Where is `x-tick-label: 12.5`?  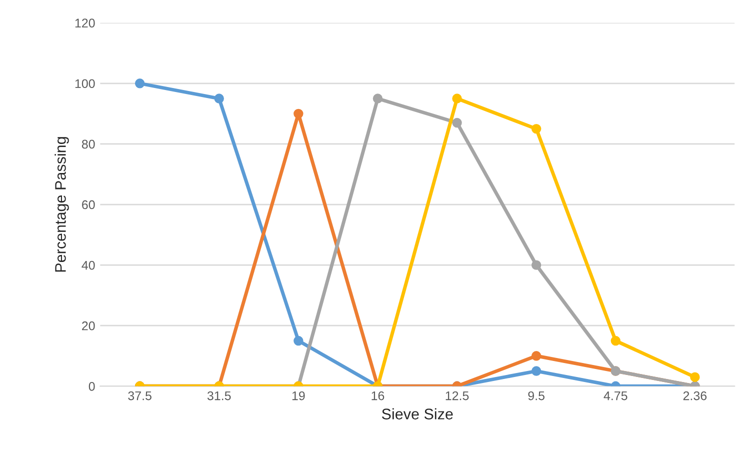 x-tick-label: 12.5 is located at coordinates (457, 395).